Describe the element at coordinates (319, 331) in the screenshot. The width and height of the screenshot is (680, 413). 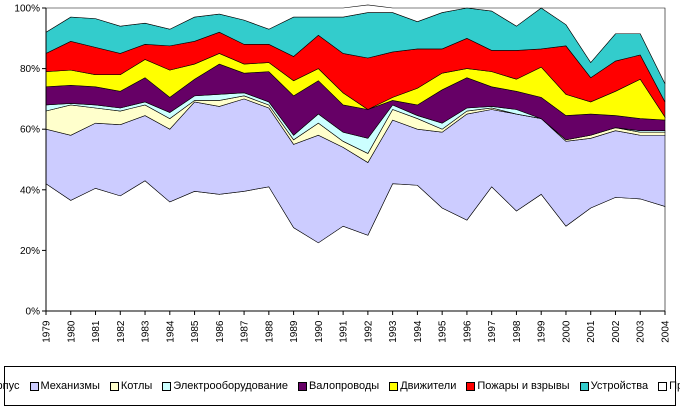
I see `x-tick-label: 1990` at that location.